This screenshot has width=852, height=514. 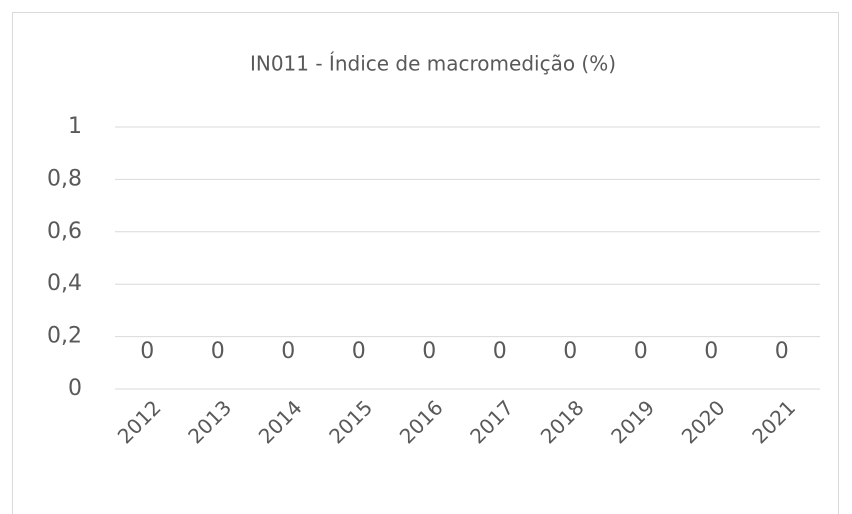 I want to click on y-tick-label: 1, so click(x=75, y=126).